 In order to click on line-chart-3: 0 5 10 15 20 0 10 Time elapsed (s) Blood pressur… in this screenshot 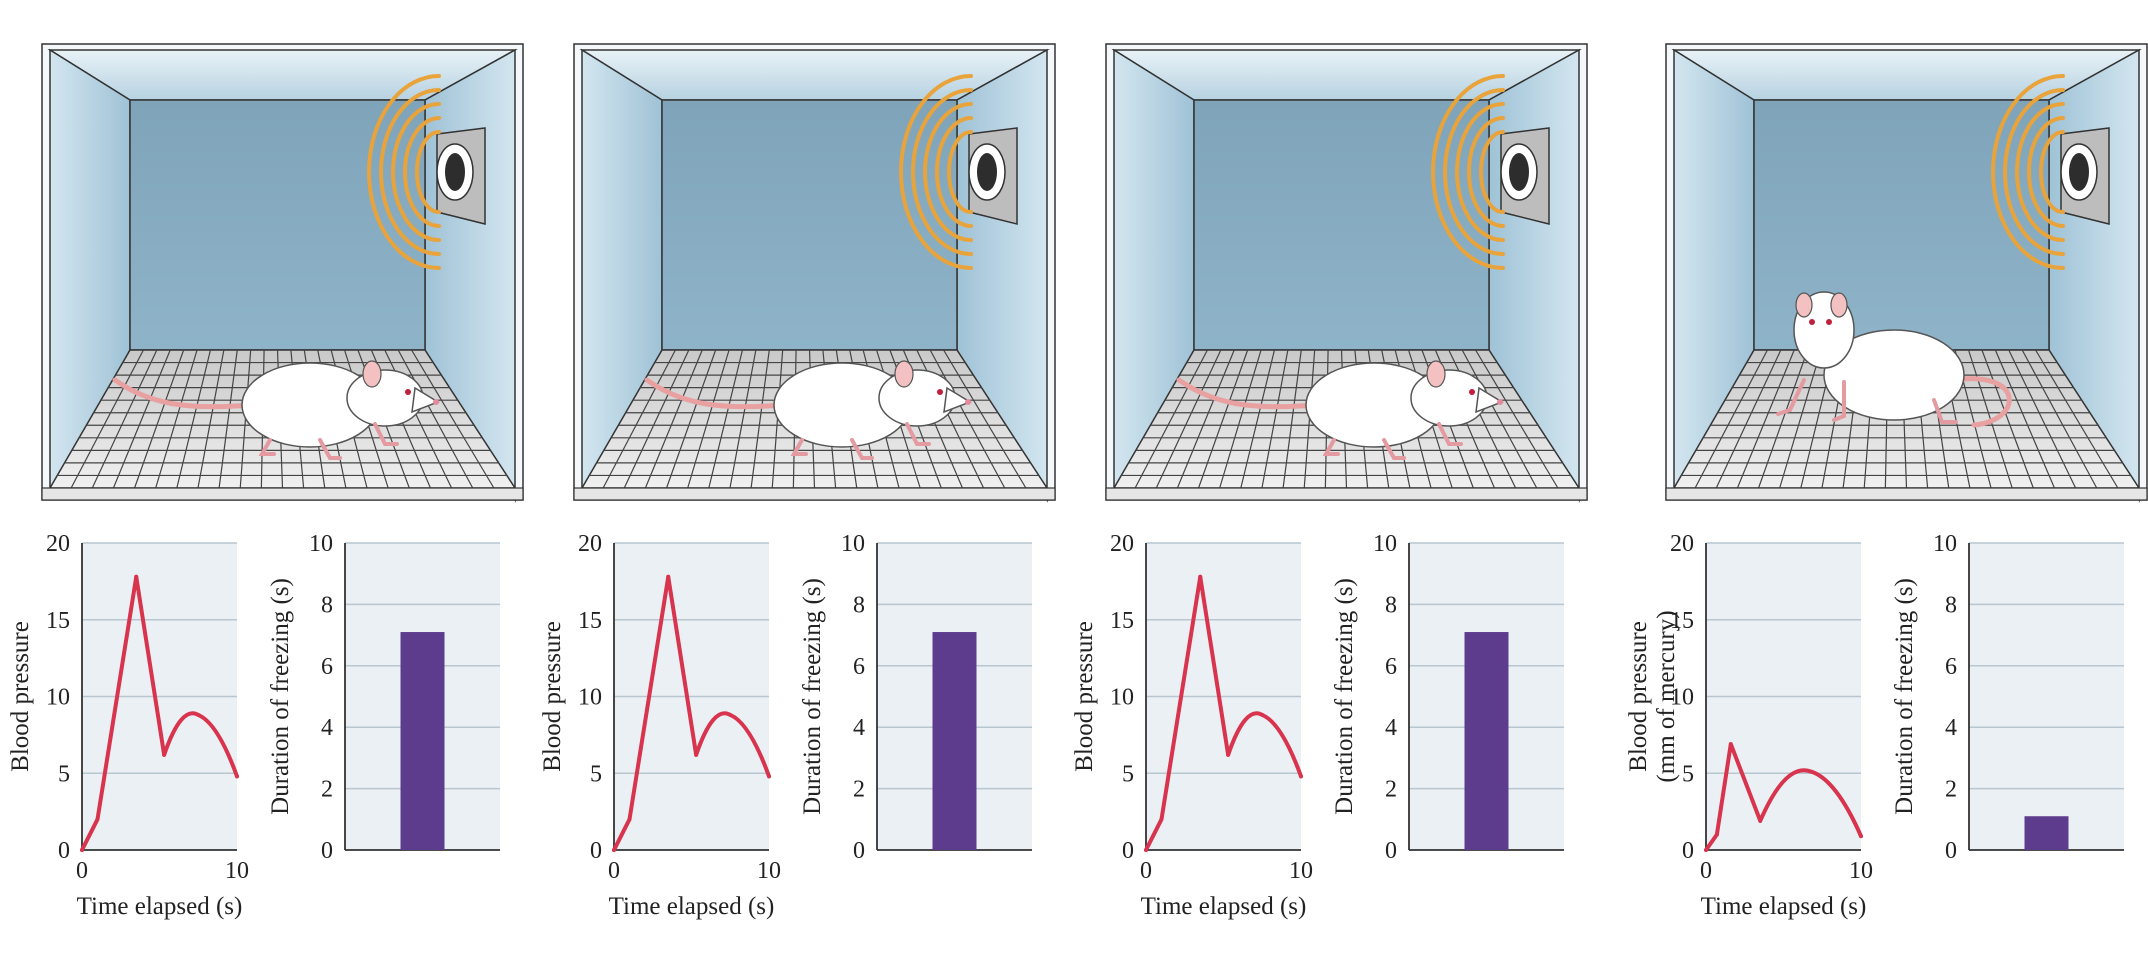, I will do `click(1192, 725)`.